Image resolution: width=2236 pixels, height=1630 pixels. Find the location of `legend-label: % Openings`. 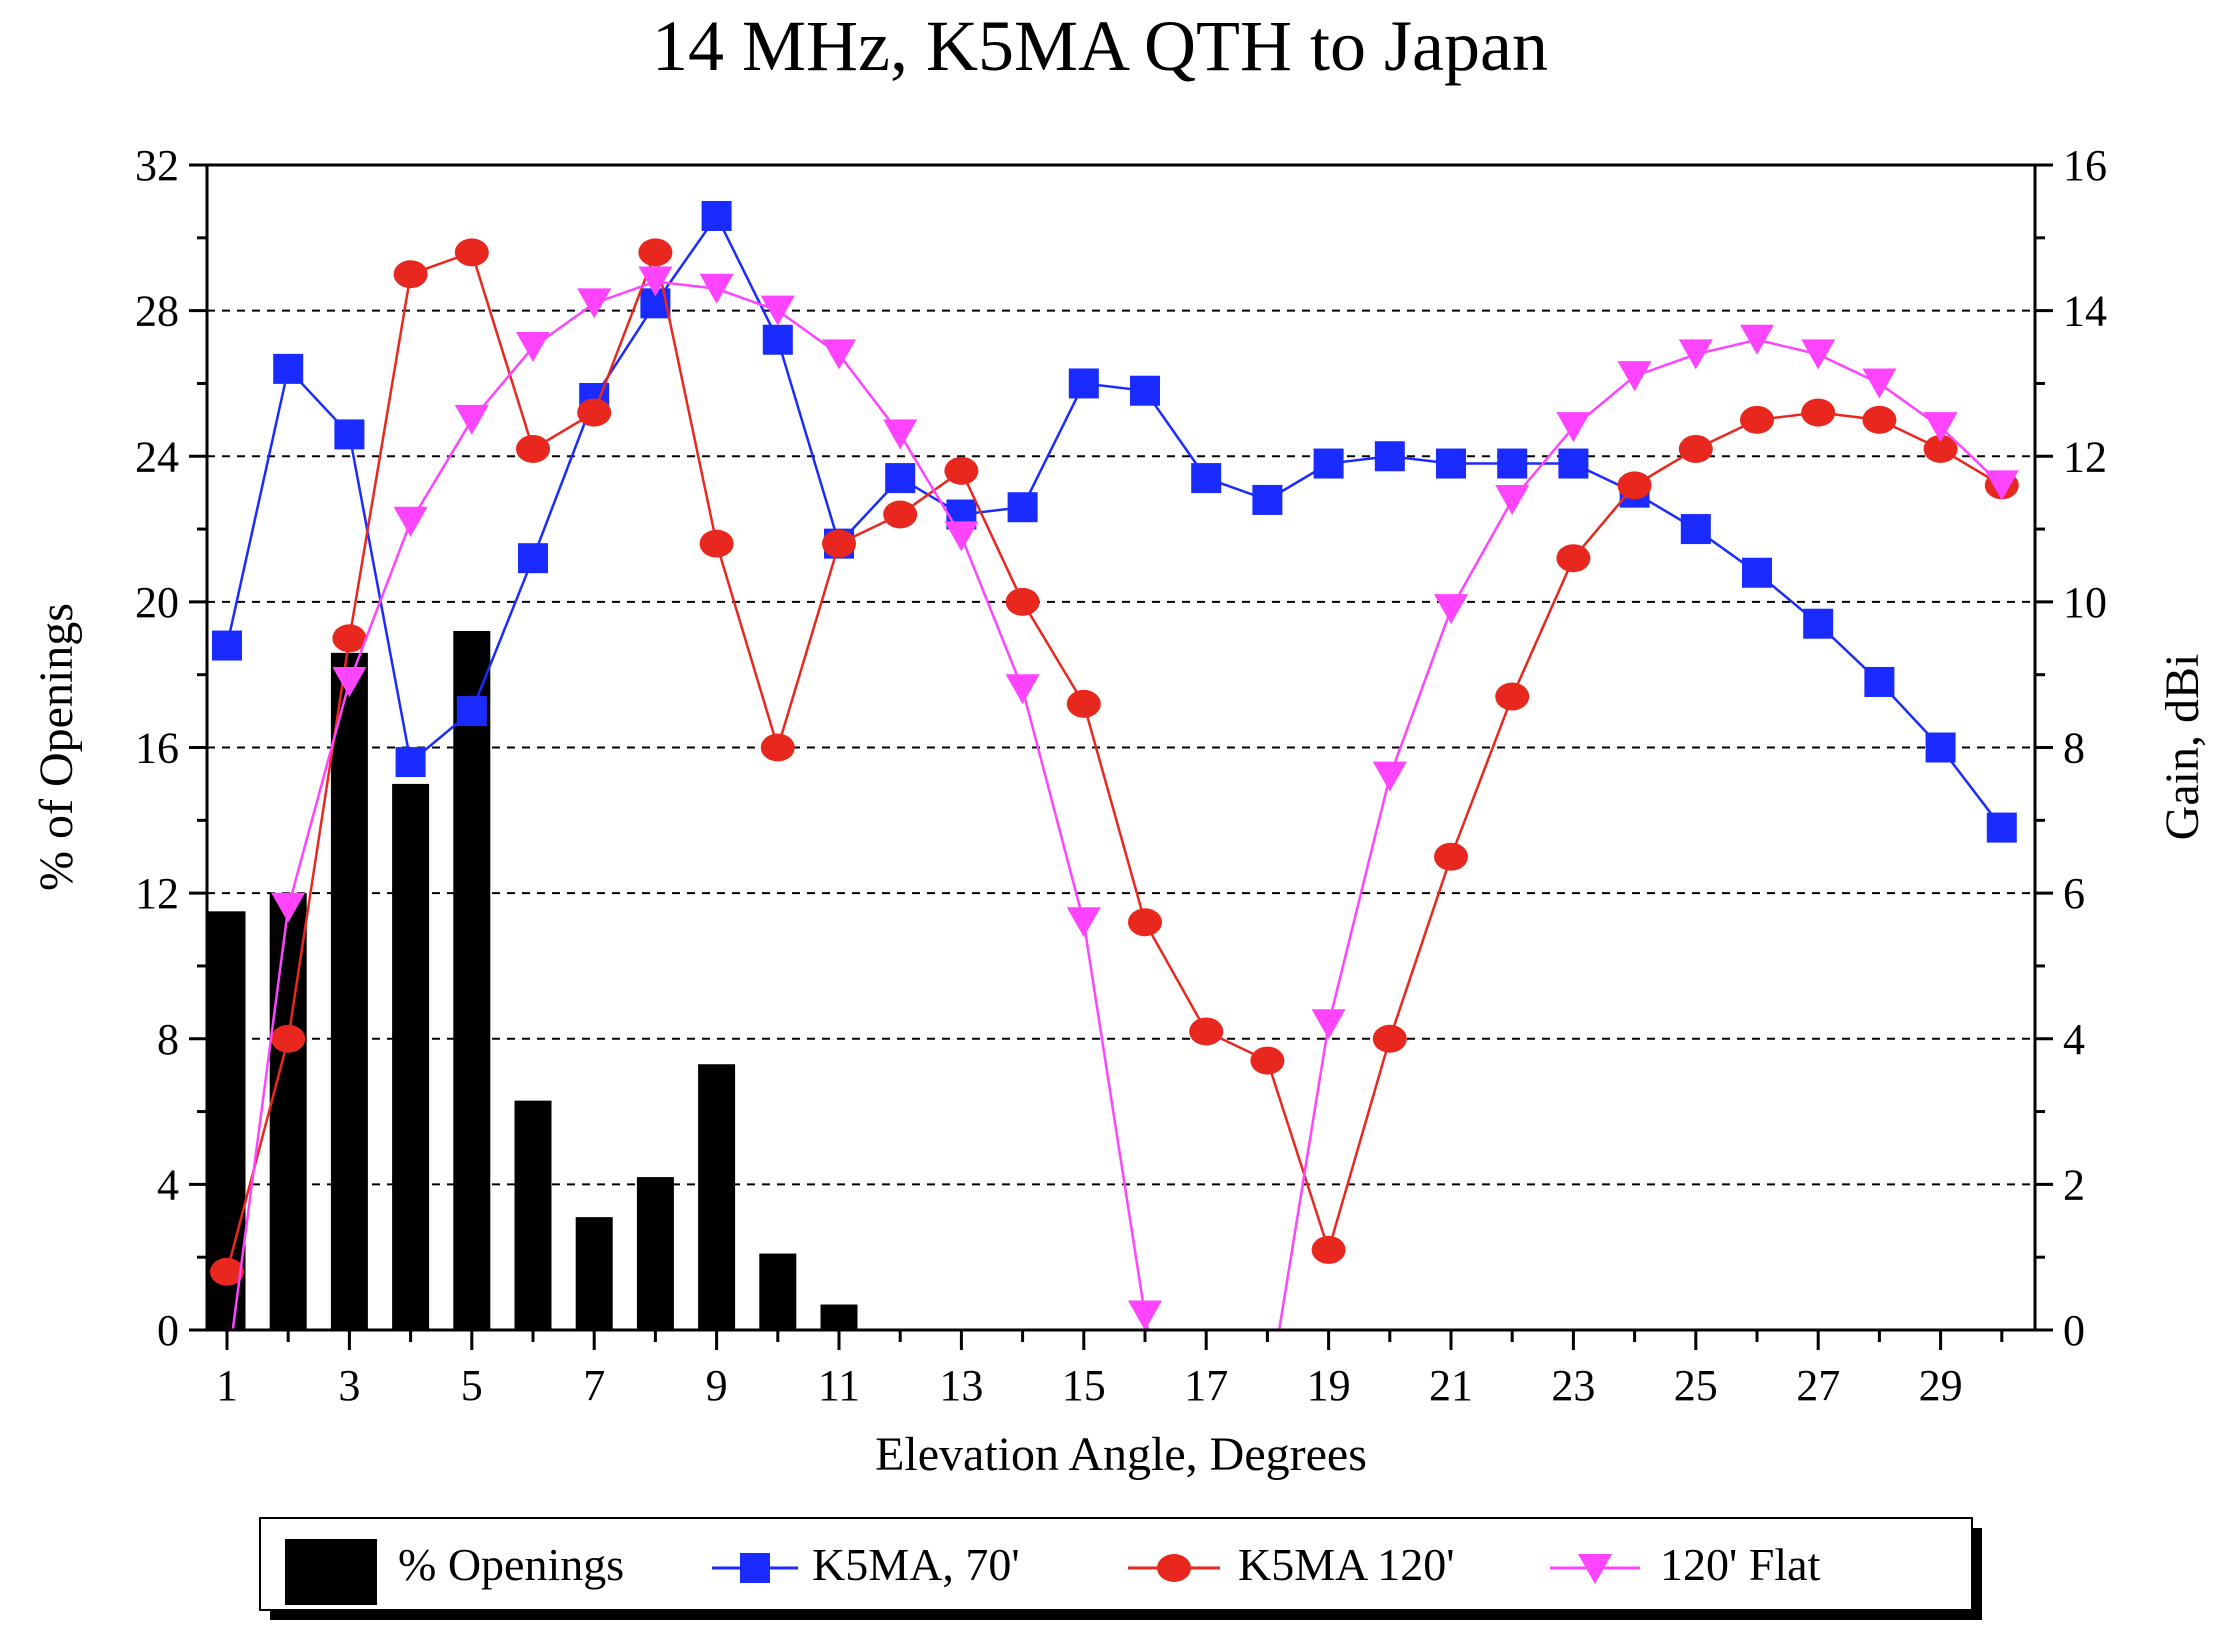

legend-label: % Openings is located at coordinates (511, 1564).